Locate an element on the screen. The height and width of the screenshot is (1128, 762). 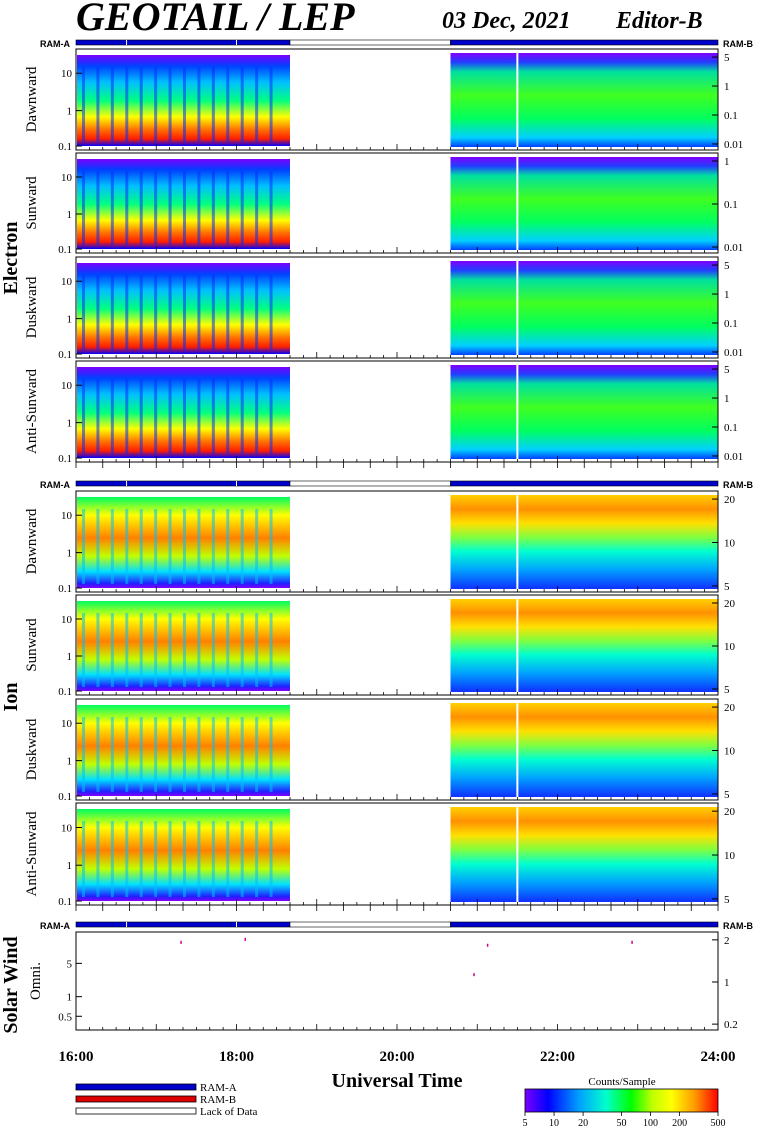
group-label-ion: Ion is located at coordinates (11, 697).